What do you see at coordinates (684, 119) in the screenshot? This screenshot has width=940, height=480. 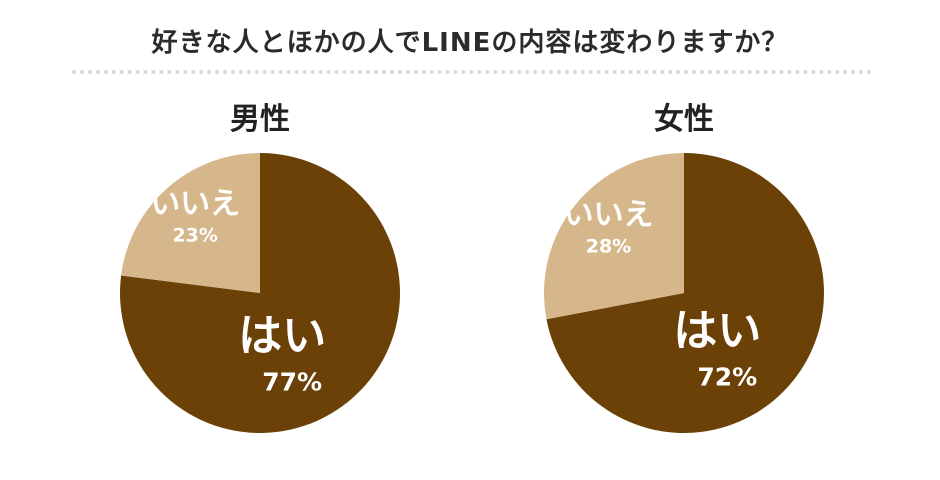 I see `chart-title-female: 女性` at bounding box center [684, 119].